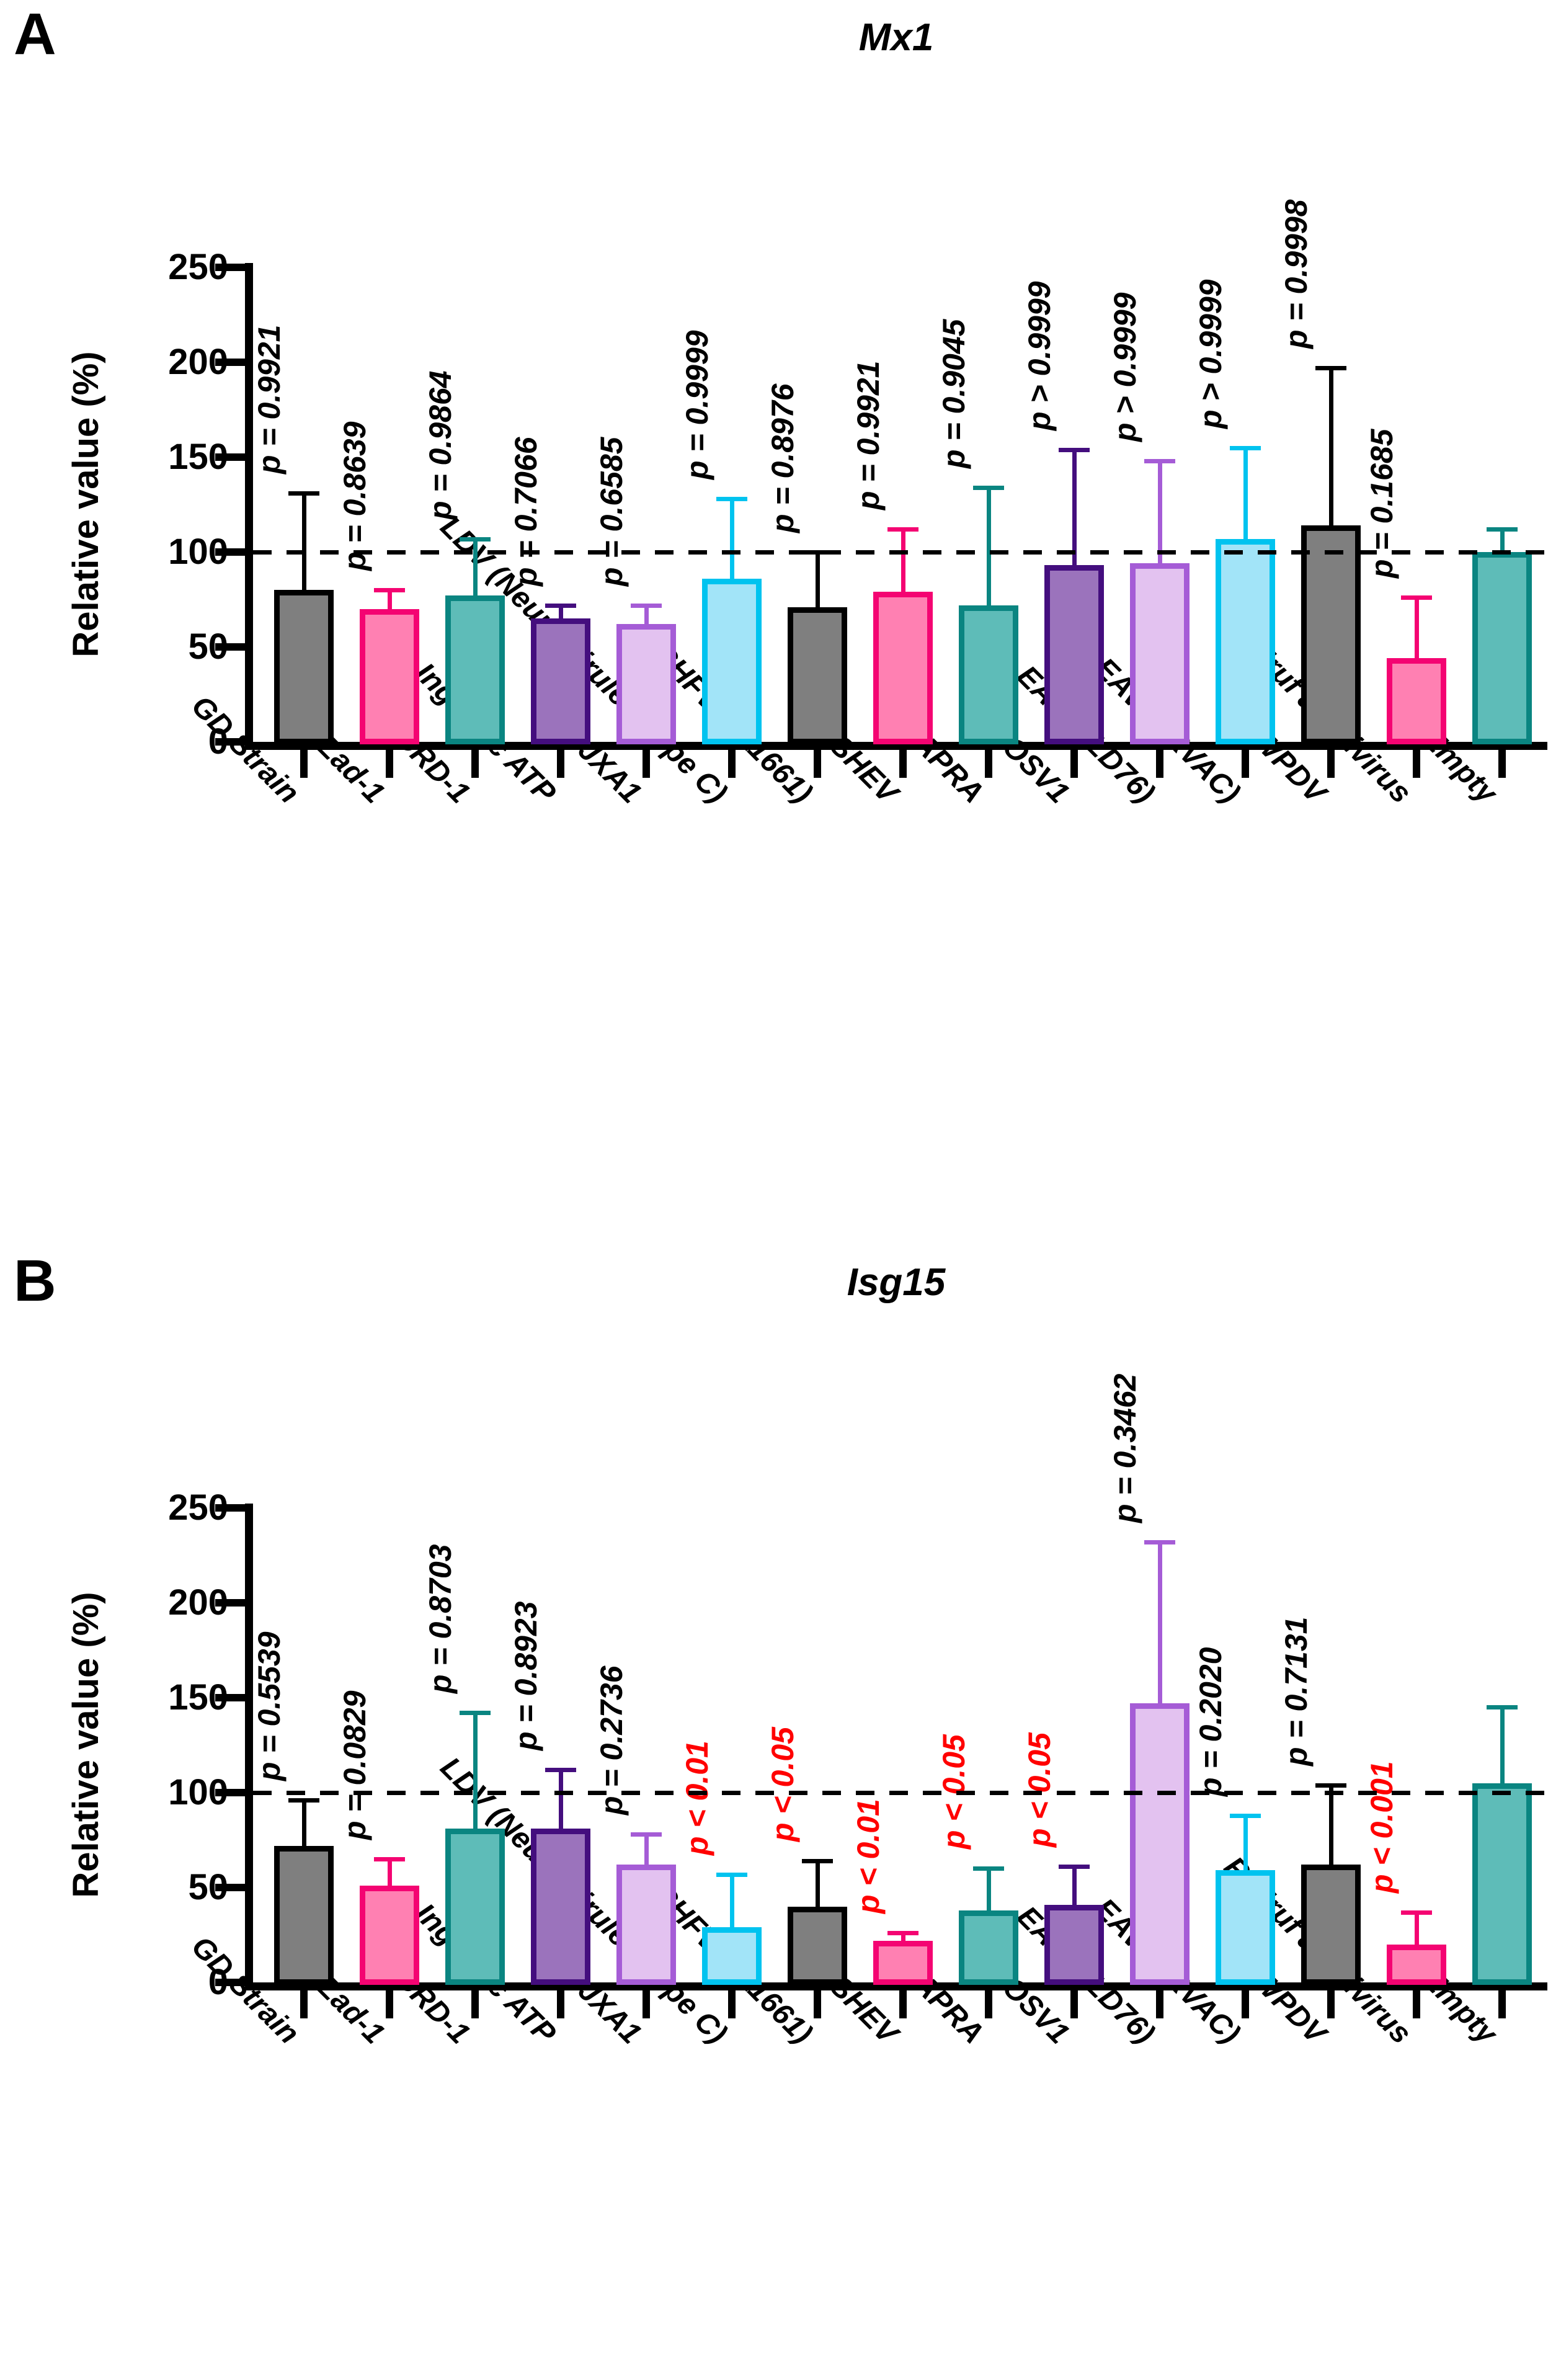 The width and height of the screenshot is (1561, 2380). What do you see at coordinates (198, 1508) in the screenshot?
I see `y-tick-label: 250` at bounding box center [198, 1508].